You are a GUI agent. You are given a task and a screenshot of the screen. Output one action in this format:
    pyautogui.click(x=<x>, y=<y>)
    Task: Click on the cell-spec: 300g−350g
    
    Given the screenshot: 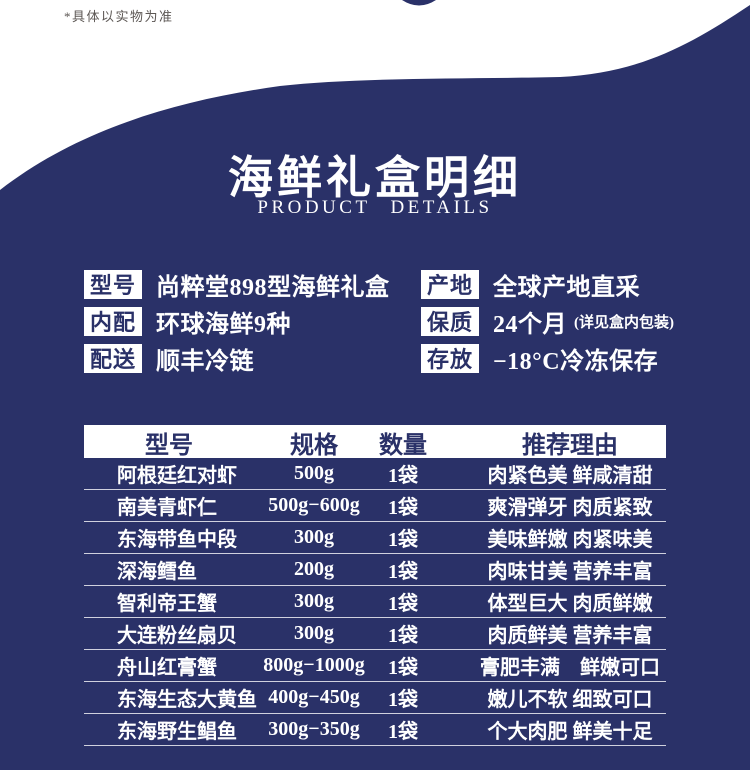 What is the action you would take?
    pyautogui.click(x=314, y=729)
    